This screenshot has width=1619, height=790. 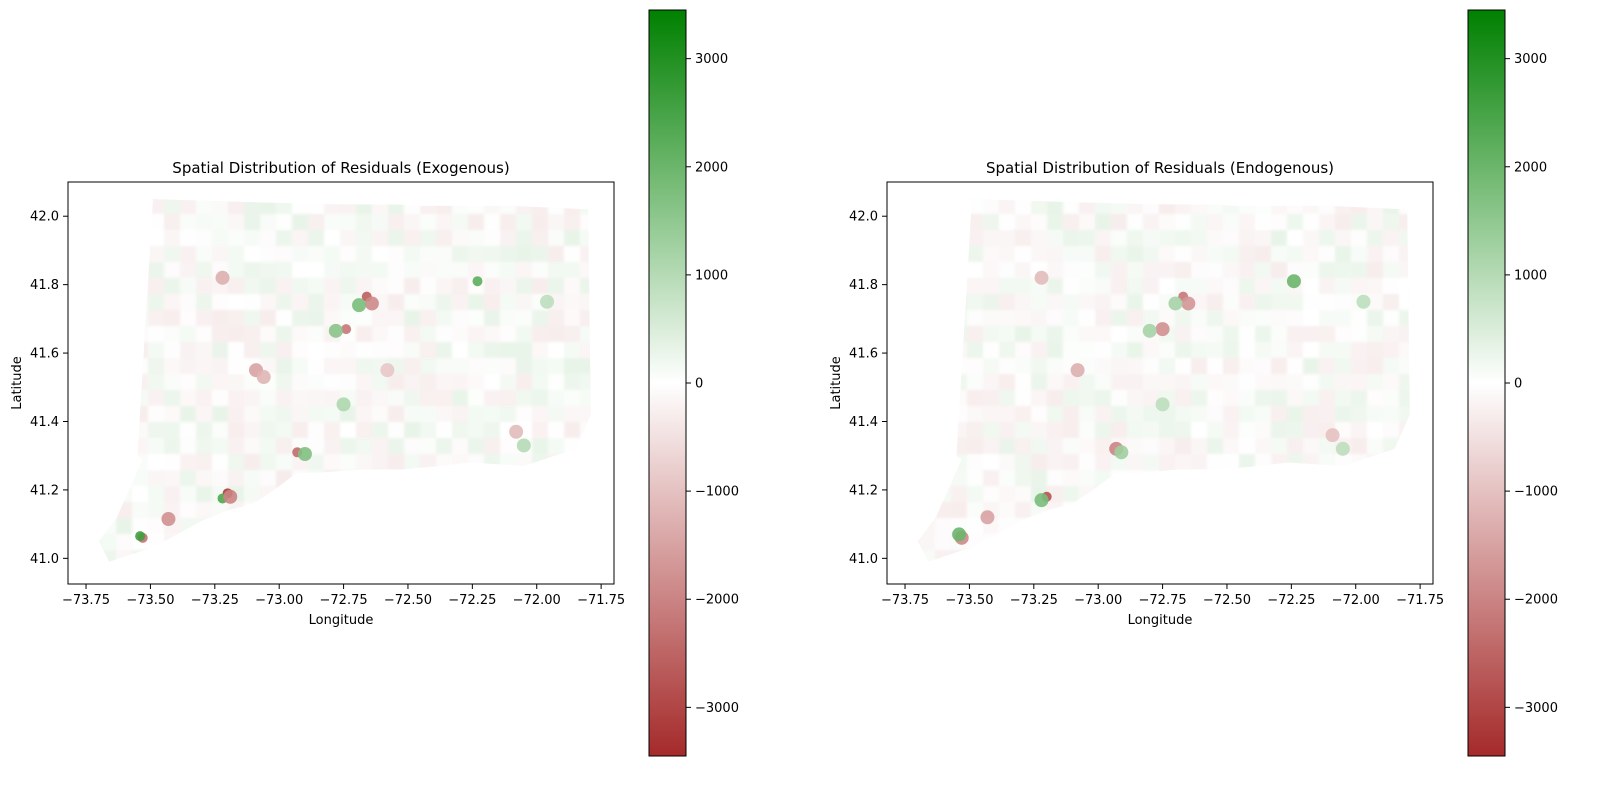 I want to click on y-axis: 41.041.241.441.641.842.0, so click(x=49, y=388).